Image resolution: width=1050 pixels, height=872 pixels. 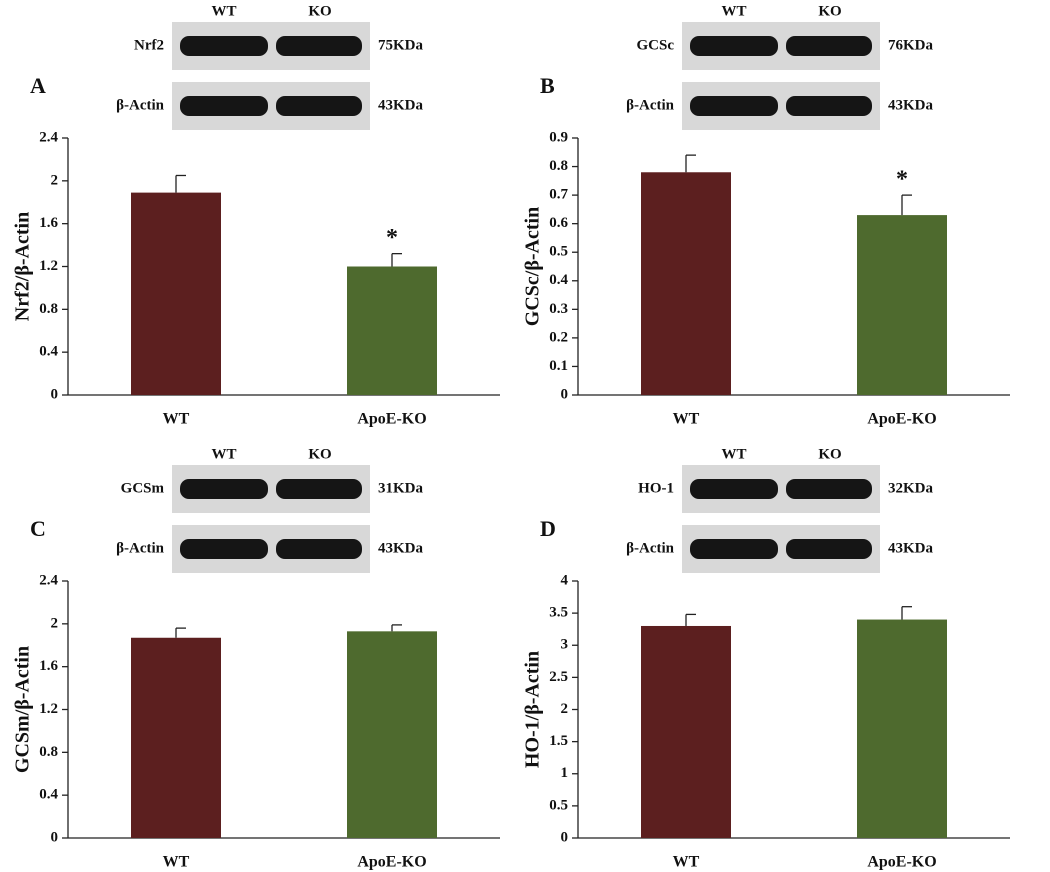 I want to click on y-tick-label: 1.5, so click(x=558, y=741).